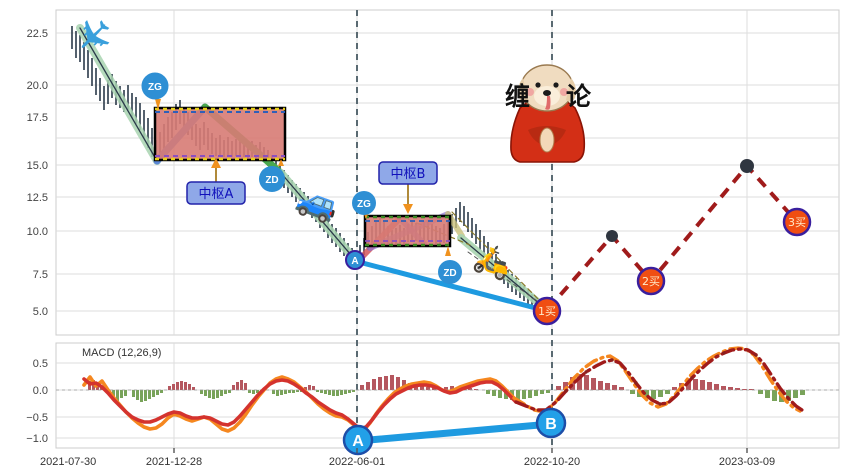 This screenshot has width=841, height=471. I want to click on macd-ytick-1: 0.0, so click(40, 391).